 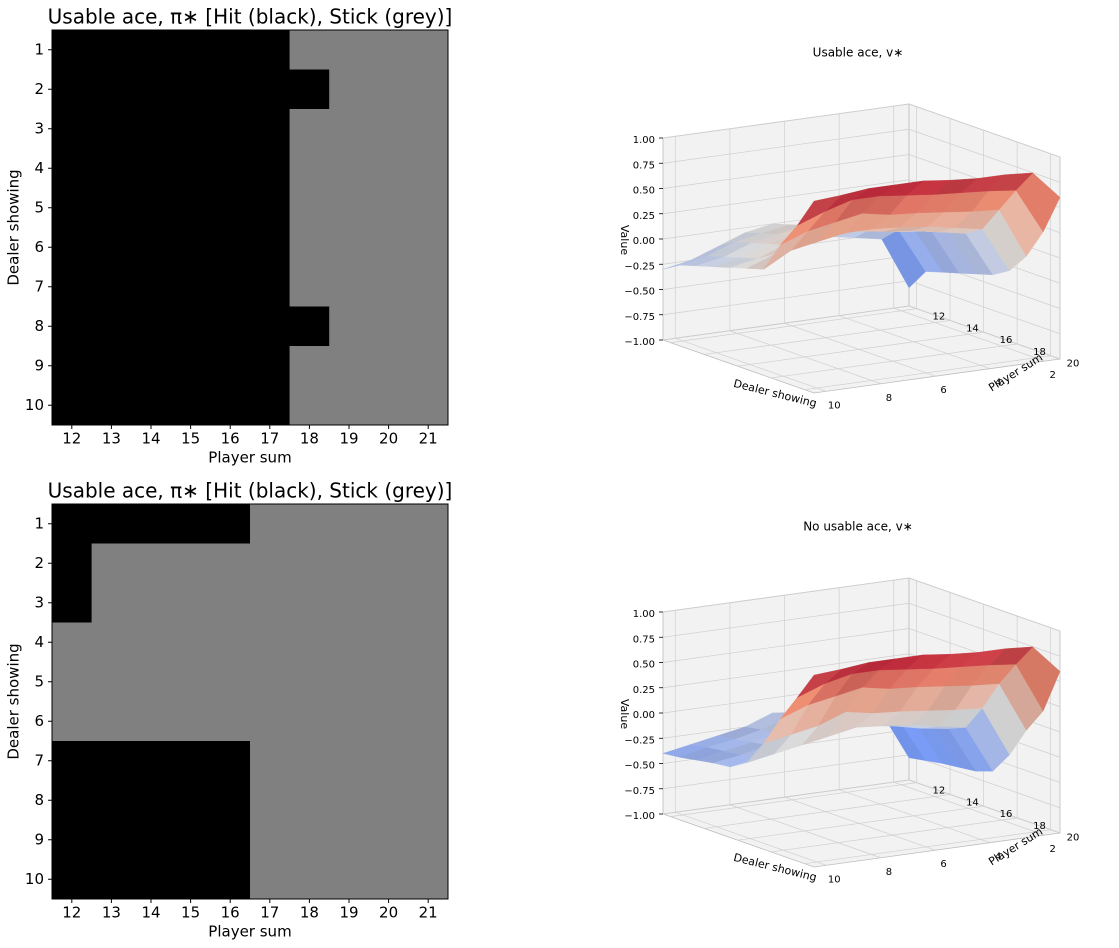 I want to click on z-tick-label: 0.00, so click(x=644, y=715).